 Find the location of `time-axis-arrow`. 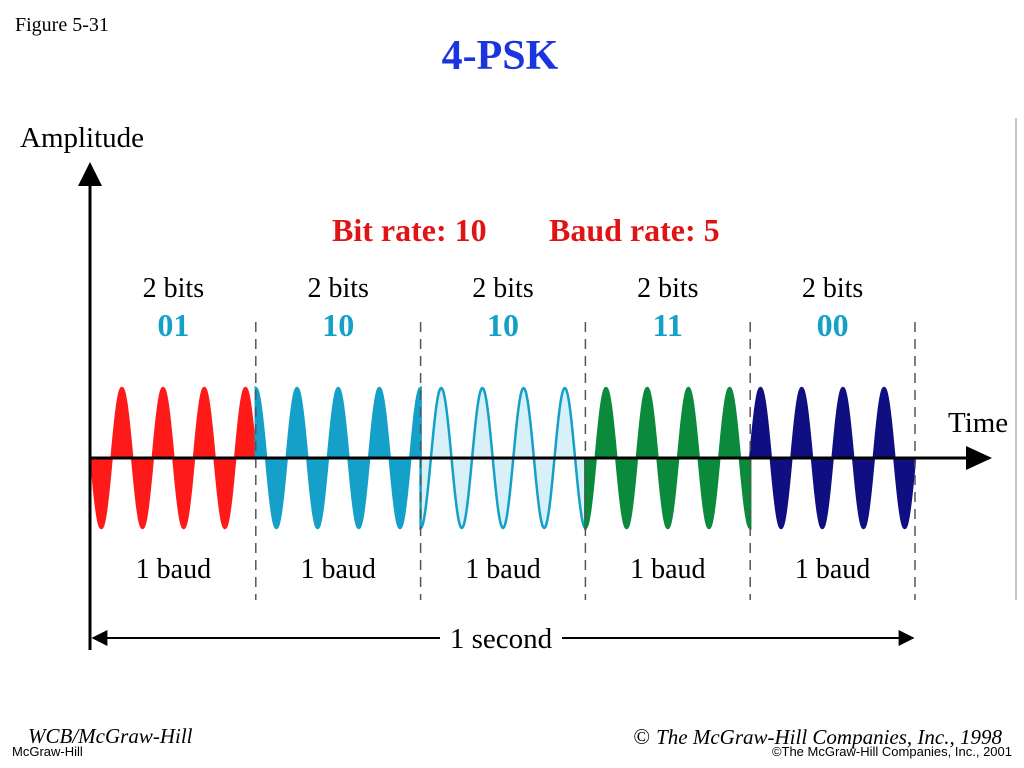

time-axis-arrow is located at coordinates (979, 458).